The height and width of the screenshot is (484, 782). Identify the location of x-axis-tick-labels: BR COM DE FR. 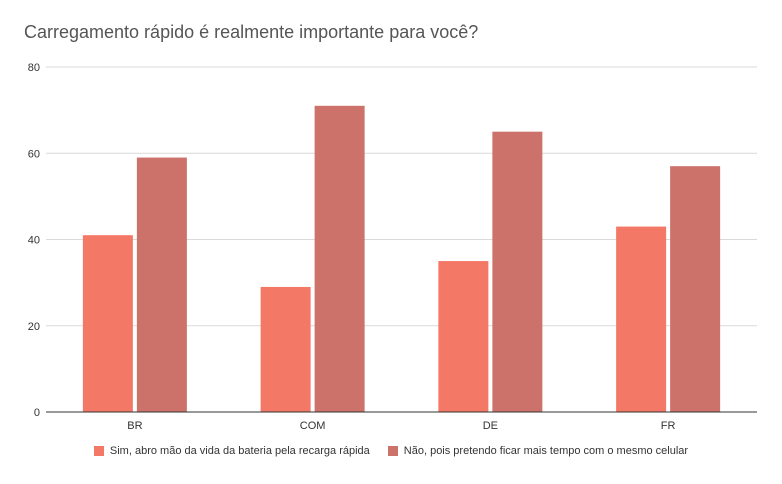
(401, 426).